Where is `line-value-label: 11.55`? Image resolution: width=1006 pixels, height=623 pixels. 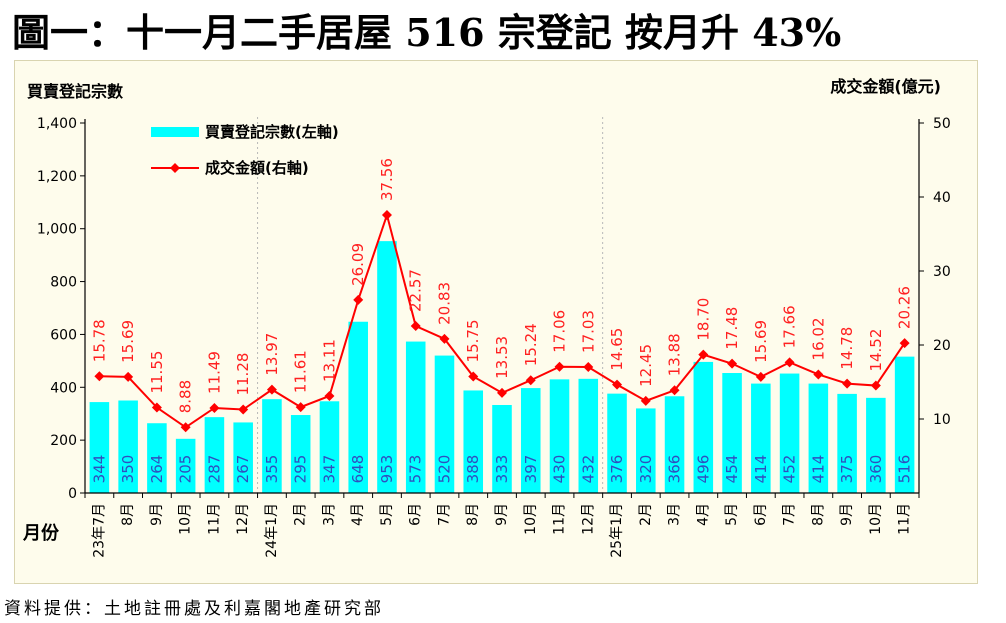
line-value-label: 11.55 is located at coordinates (157, 372).